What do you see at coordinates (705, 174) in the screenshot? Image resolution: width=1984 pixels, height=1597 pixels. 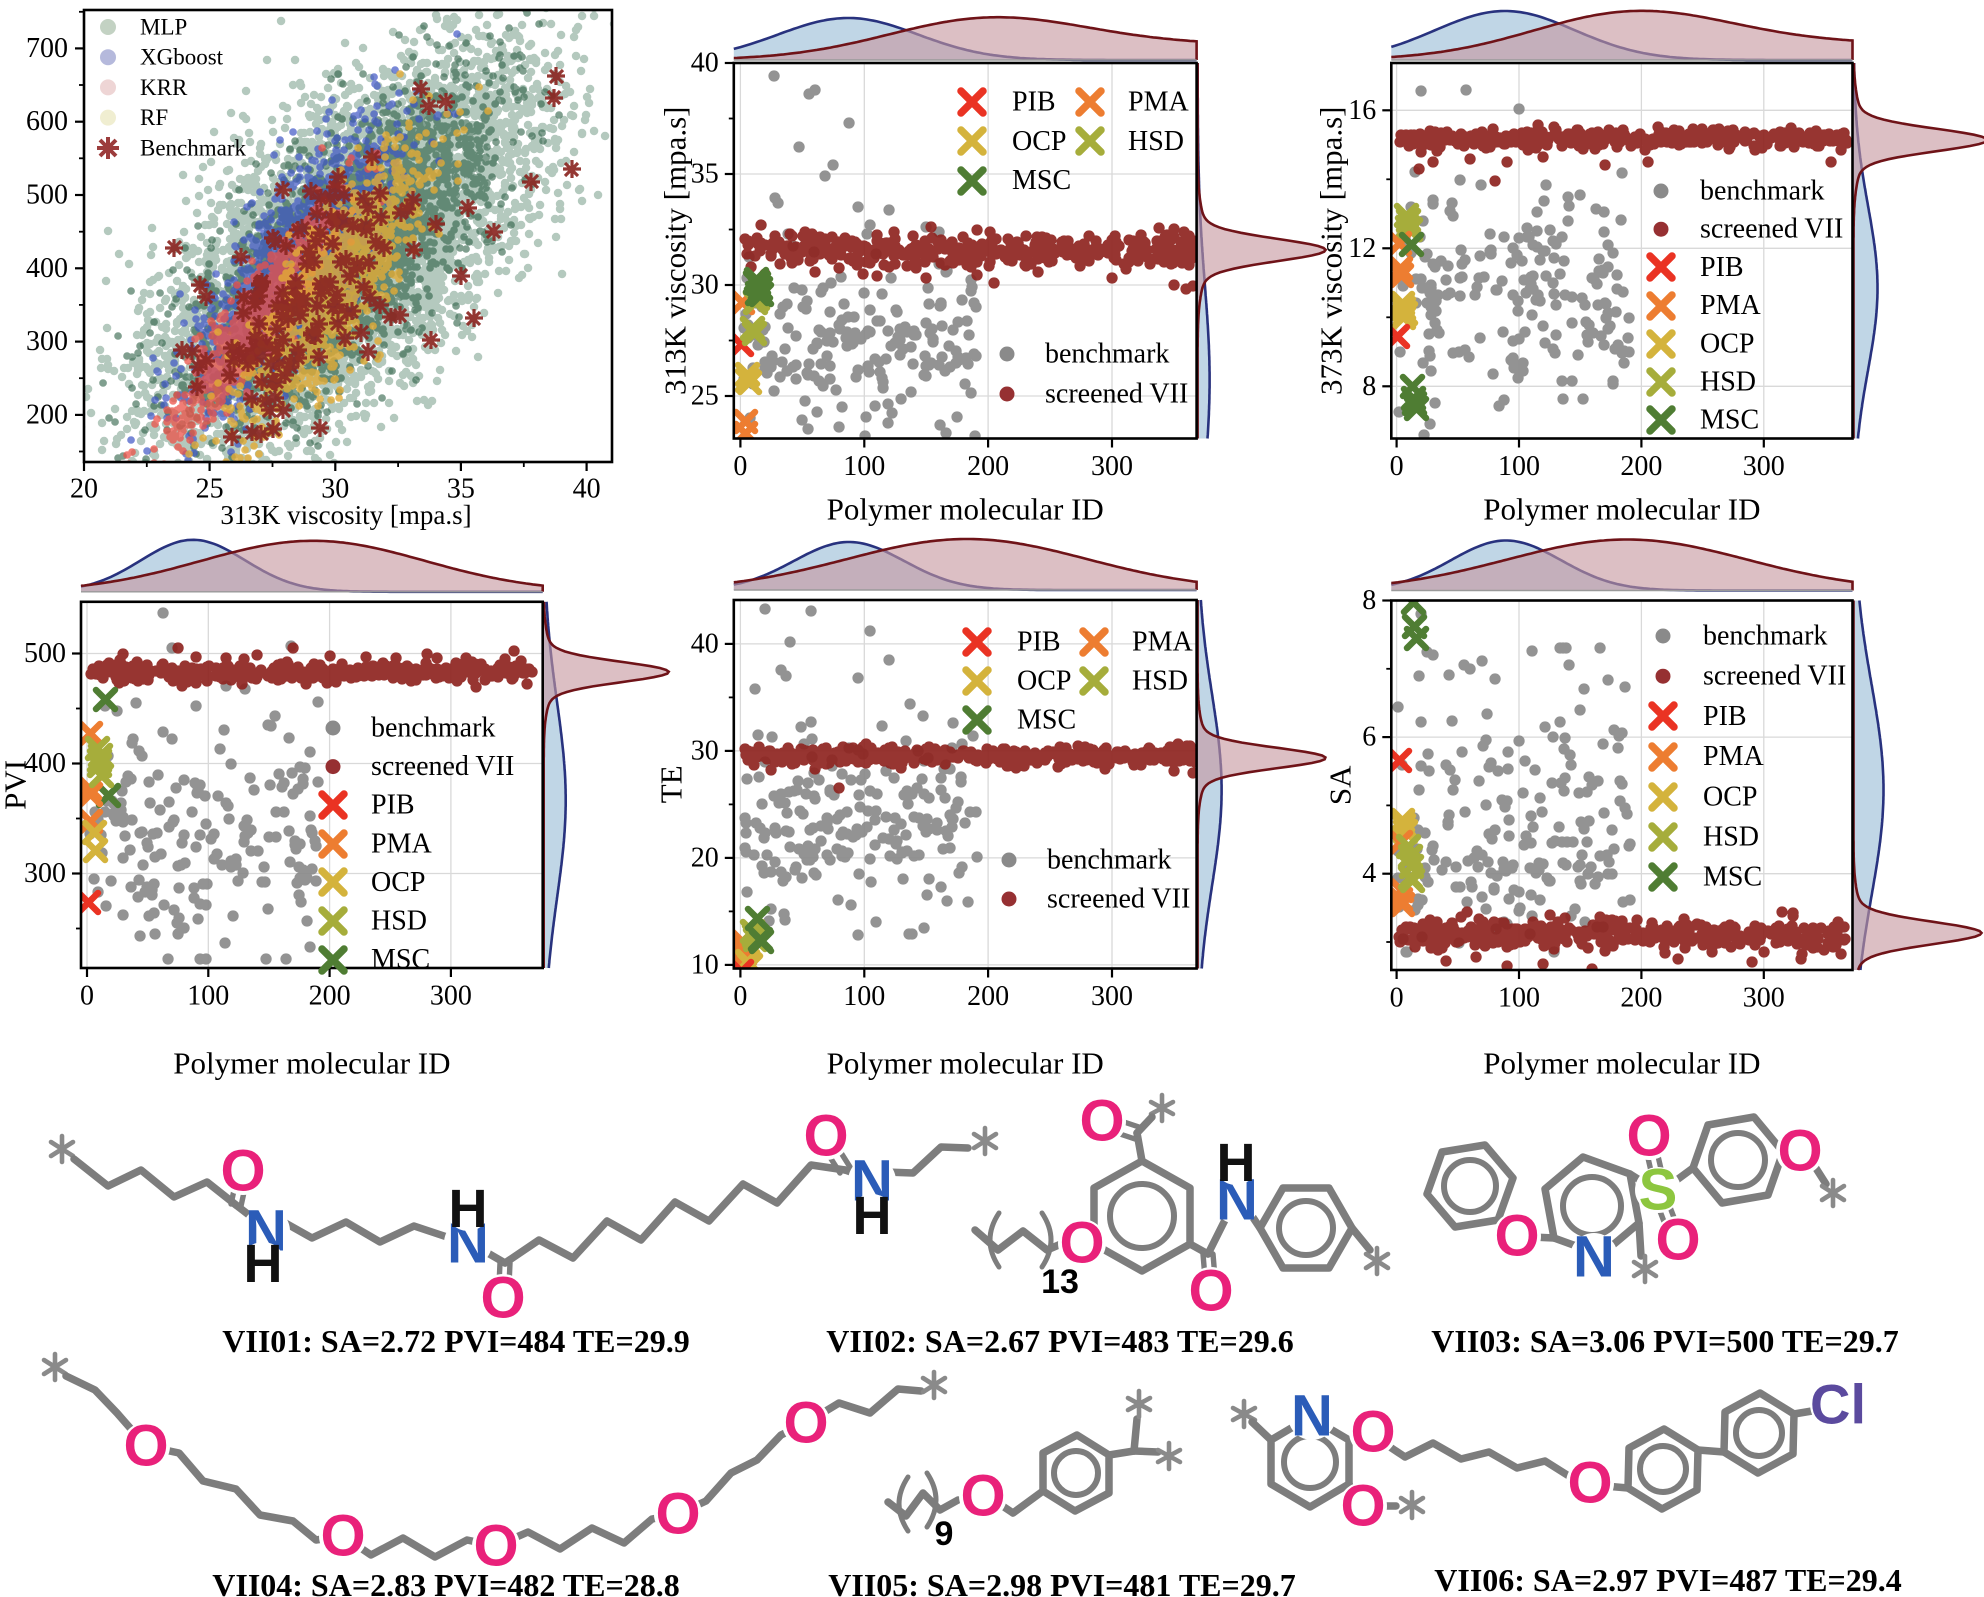 I see `svg-text: 35` at bounding box center [705, 174].